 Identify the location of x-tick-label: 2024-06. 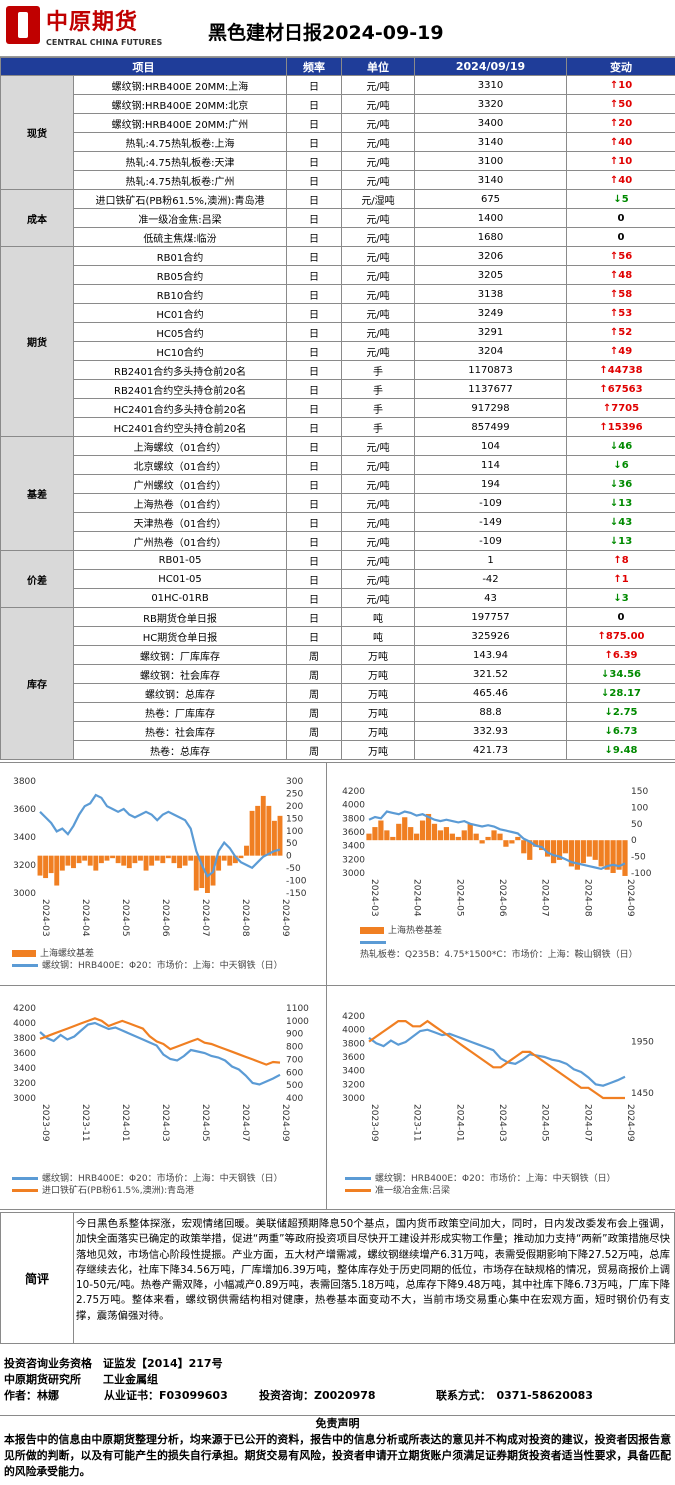
(502, 898).